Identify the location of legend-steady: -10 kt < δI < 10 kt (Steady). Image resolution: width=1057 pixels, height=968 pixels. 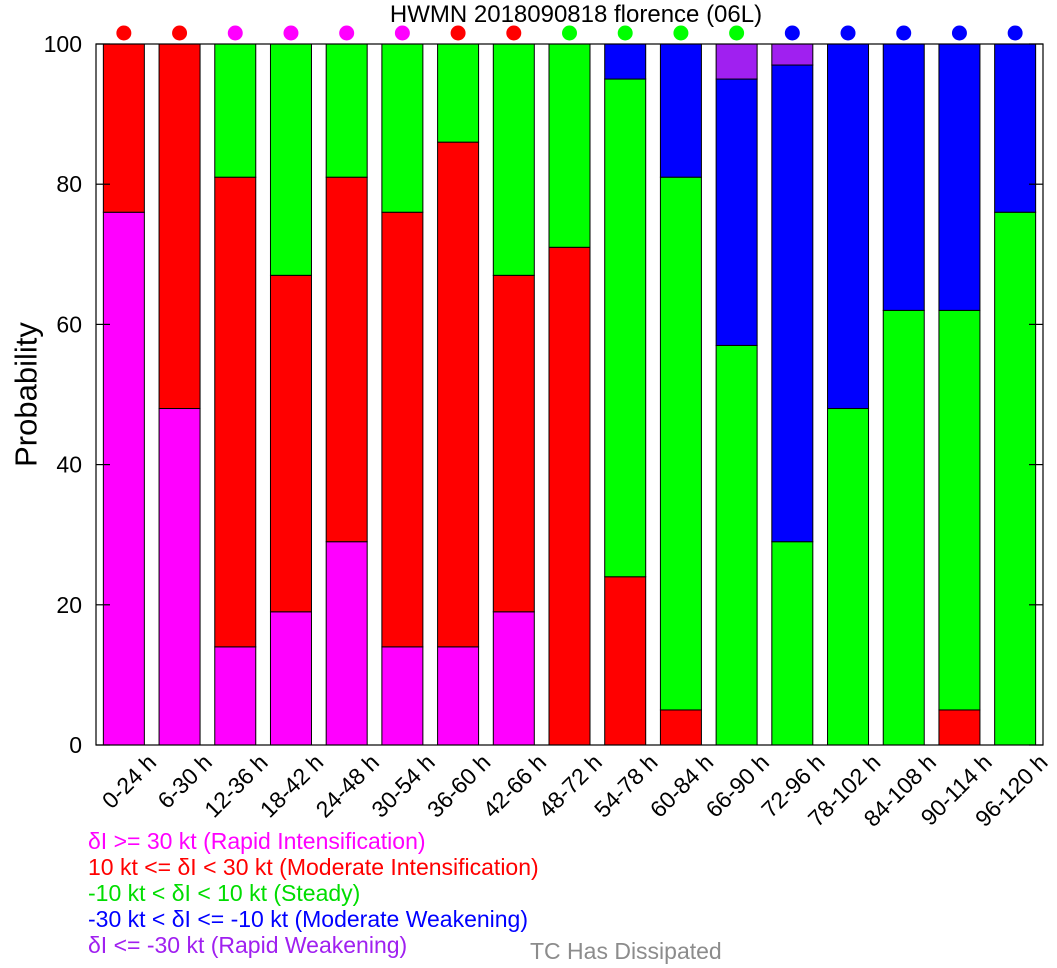
(224, 893).